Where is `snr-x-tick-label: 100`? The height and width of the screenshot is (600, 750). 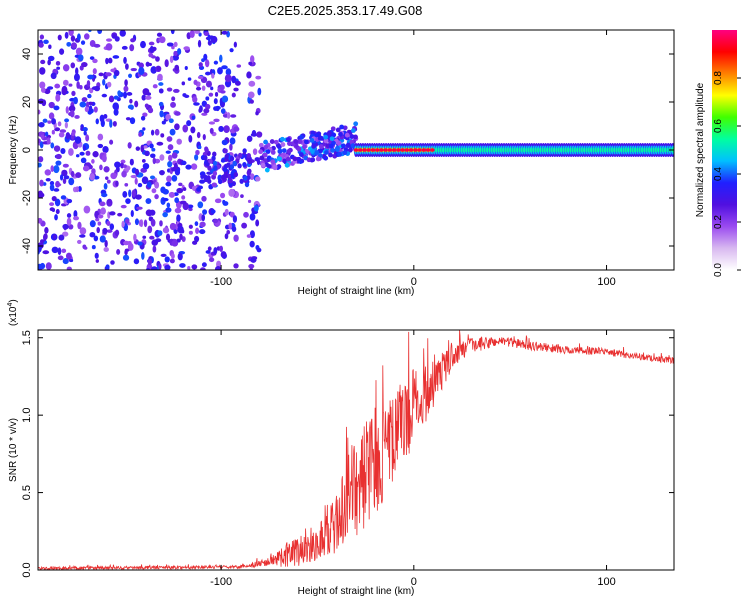 snr-x-tick-label: 100 is located at coordinates (606, 582).